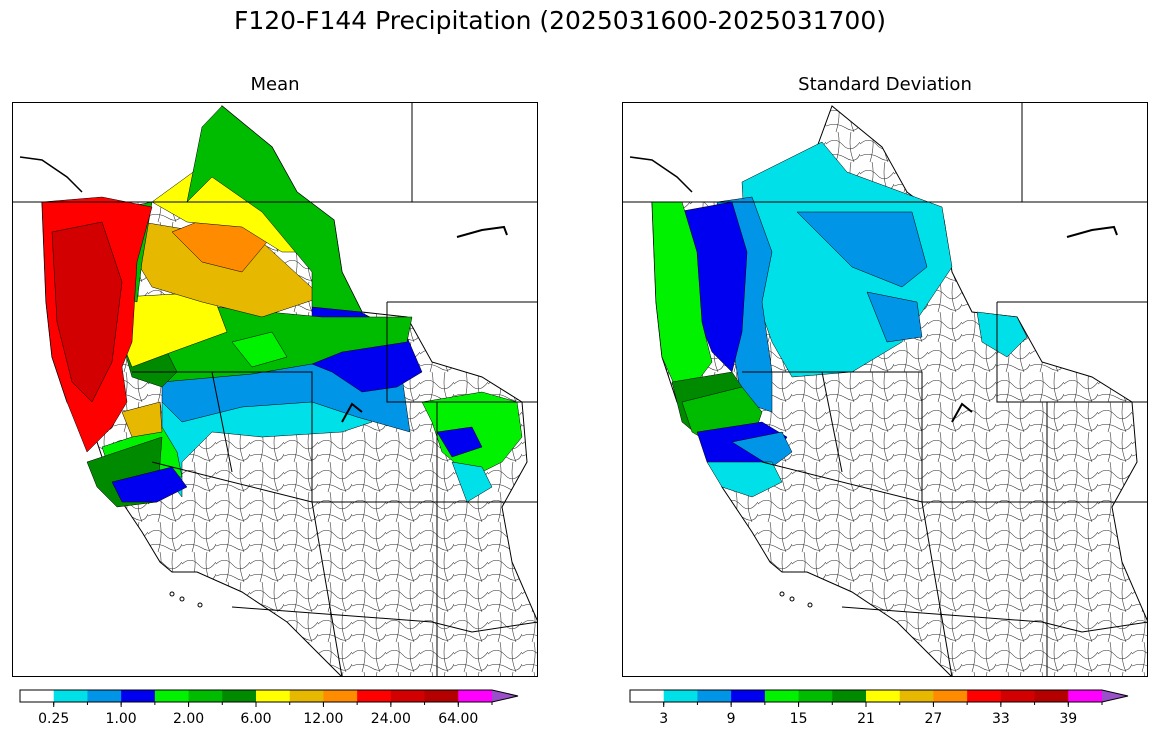  Describe the element at coordinates (259, 349) in the screenshot. I see `mean-region-lime` at that location.